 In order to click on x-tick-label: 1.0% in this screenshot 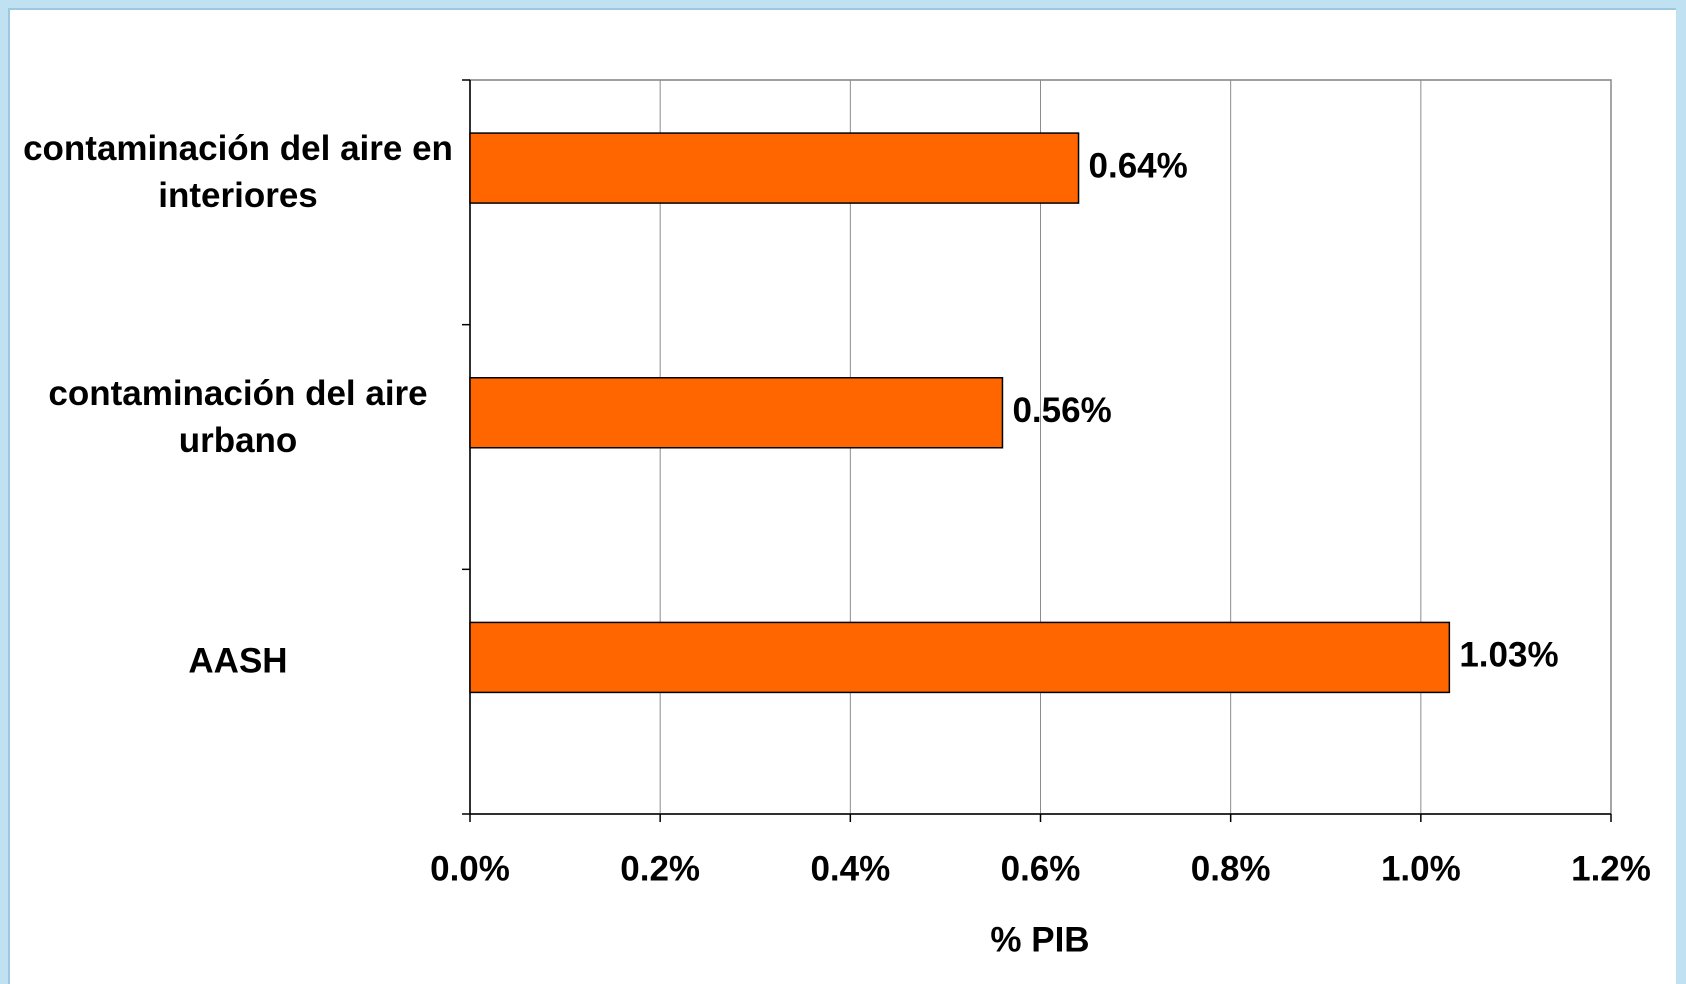, I will do `click(1421, 868)`.